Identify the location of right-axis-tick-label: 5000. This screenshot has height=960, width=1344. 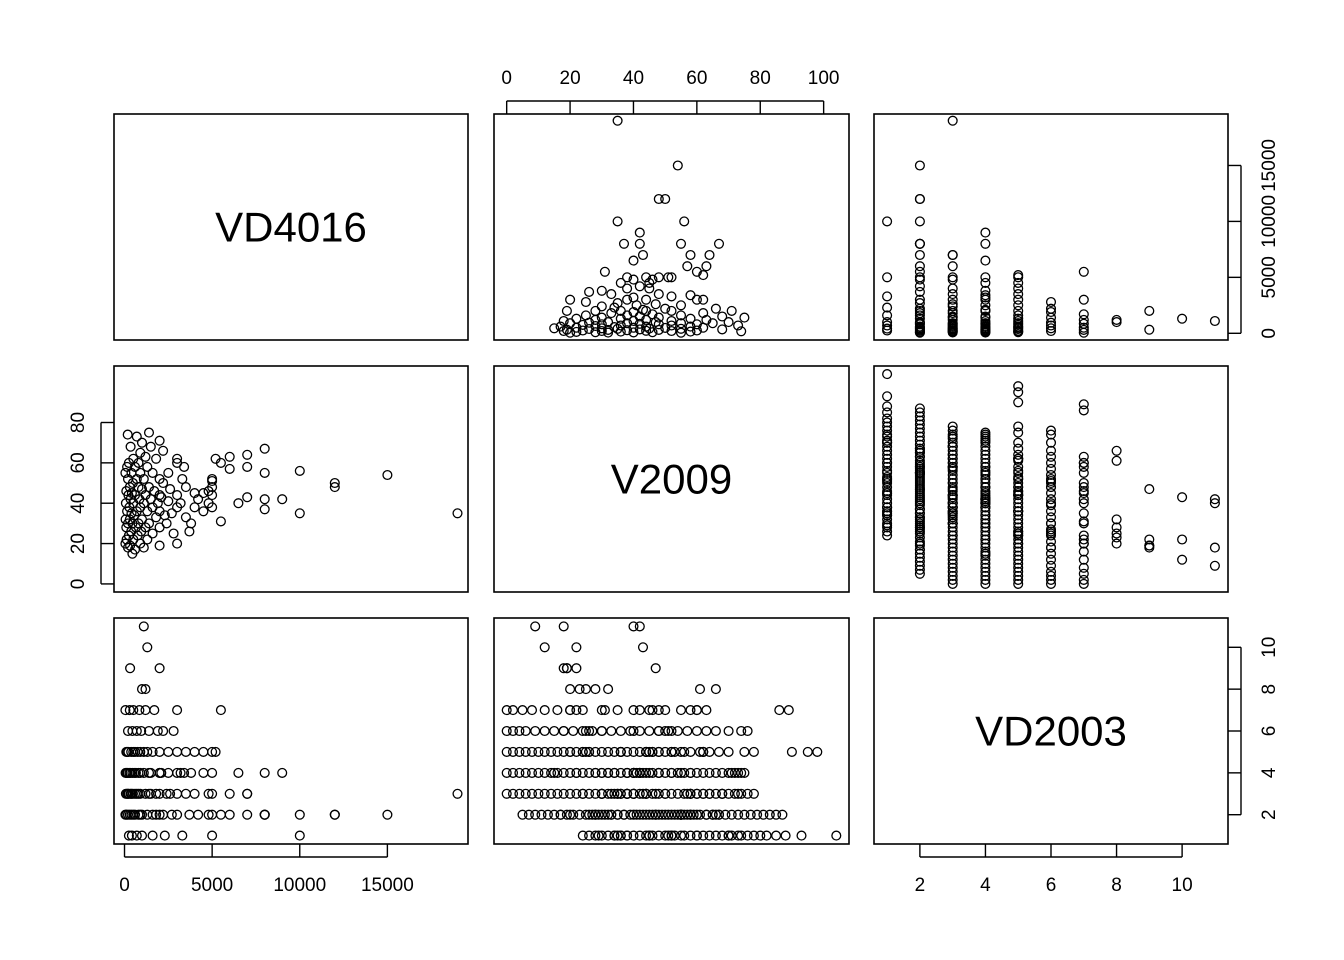
(1269, 277).